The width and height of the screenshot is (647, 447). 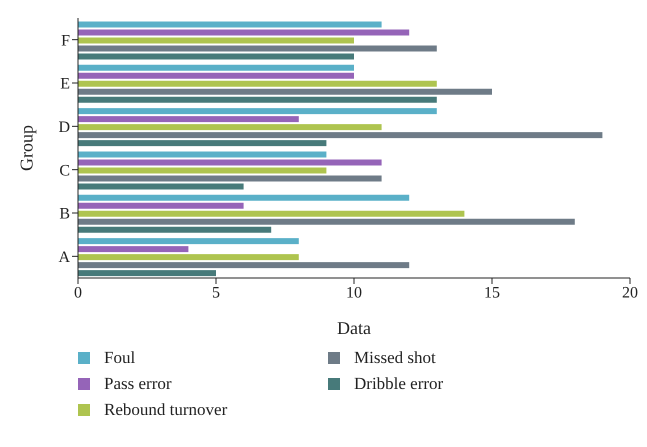 I want to click on legend-label: Missed shot, so click(x=395, y=358).